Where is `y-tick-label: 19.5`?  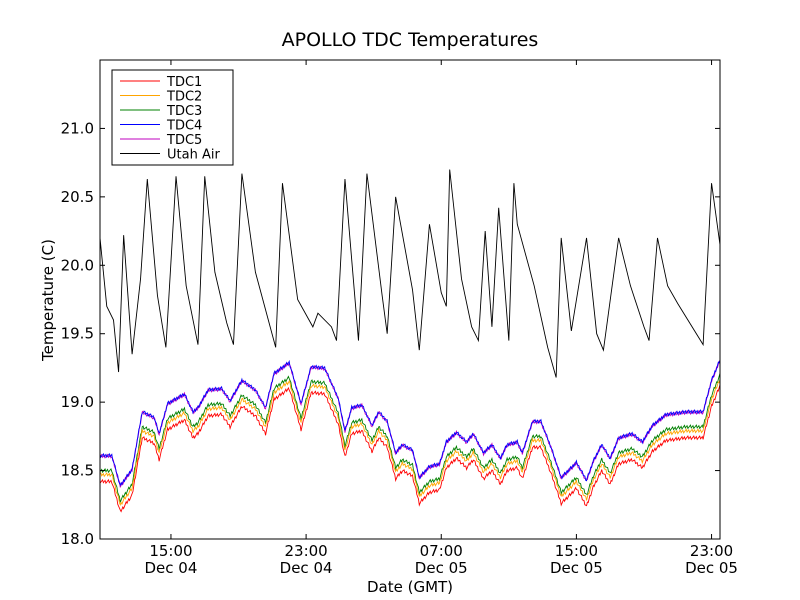
y-tick-label: 19.5 is located at coordinates (77, 334).